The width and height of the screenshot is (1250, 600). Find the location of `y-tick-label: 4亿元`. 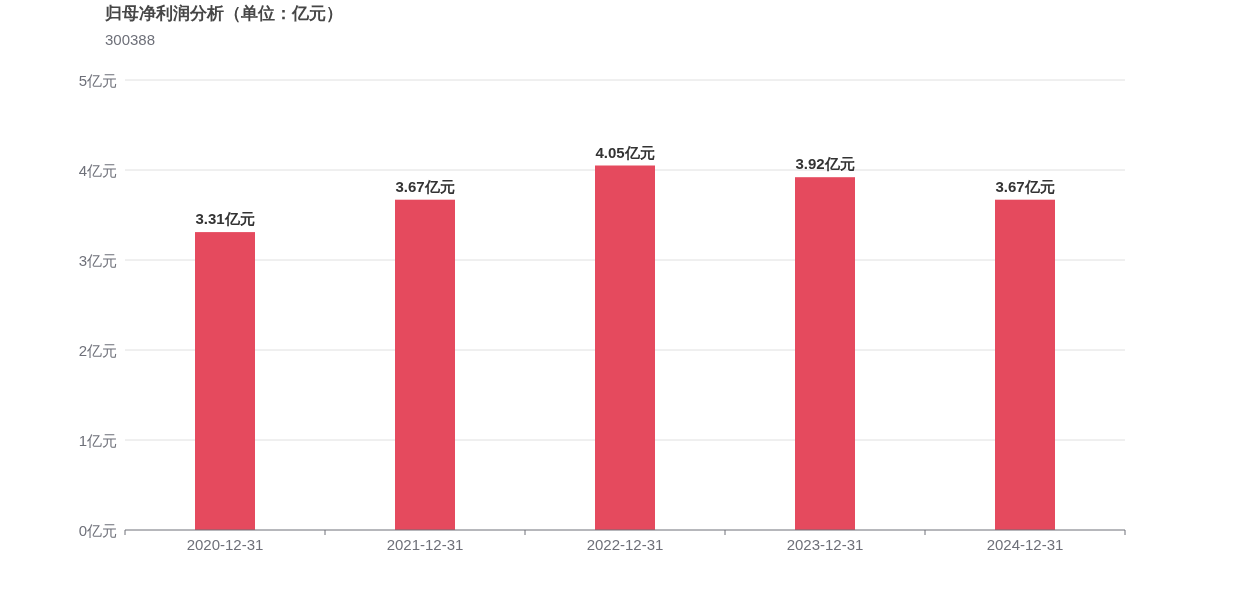

y-tick-label: 4亿元 is located at coordinates (97, 170).